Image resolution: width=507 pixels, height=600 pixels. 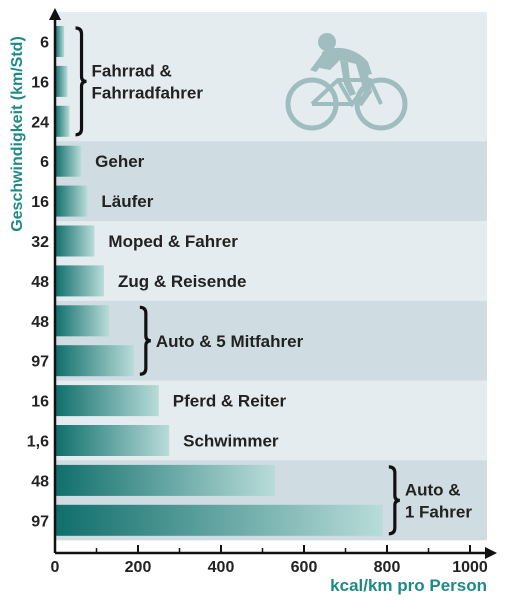 I want to click on group-label-2-0: Läufer, so click(x=127, y=201).